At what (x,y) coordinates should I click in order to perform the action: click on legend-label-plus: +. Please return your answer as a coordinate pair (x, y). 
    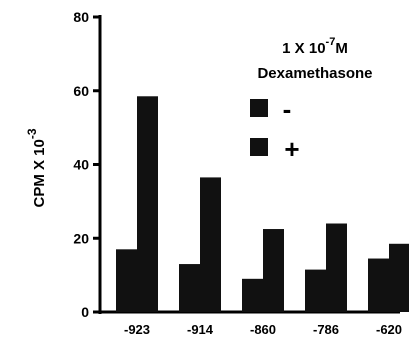
    Looking at the image, I should click on (291, 149).